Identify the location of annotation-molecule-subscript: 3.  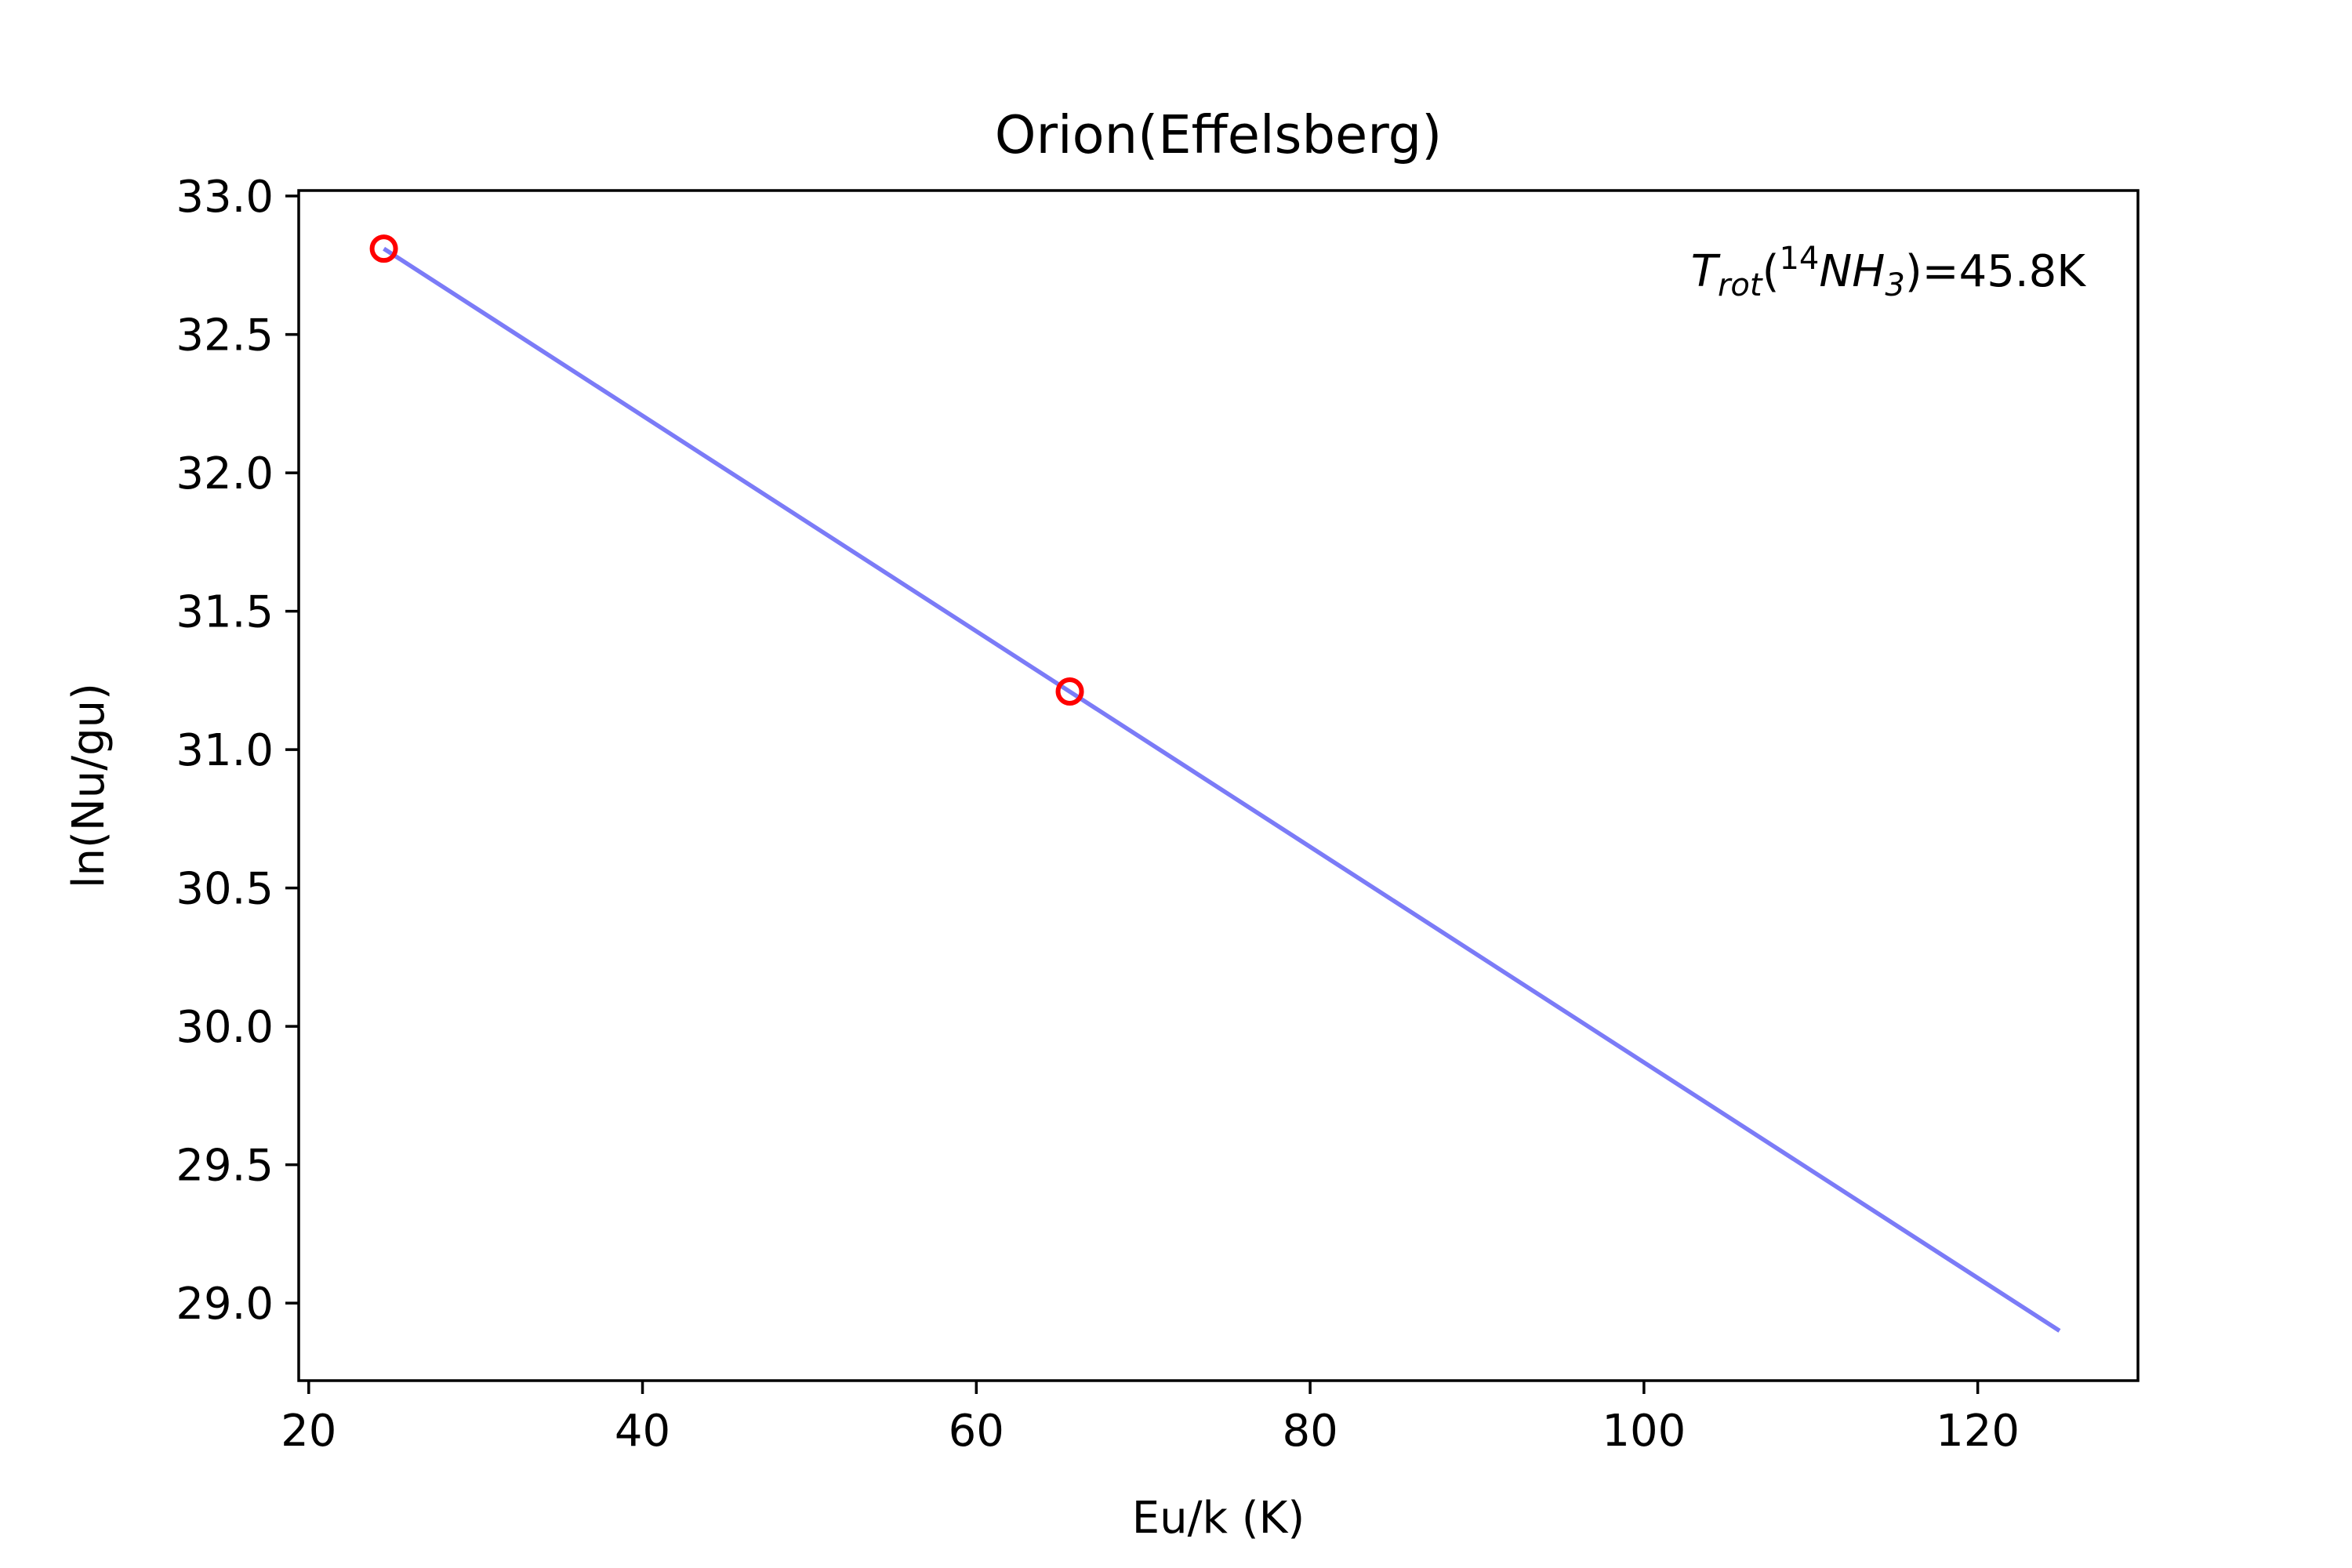
(1894, 285).